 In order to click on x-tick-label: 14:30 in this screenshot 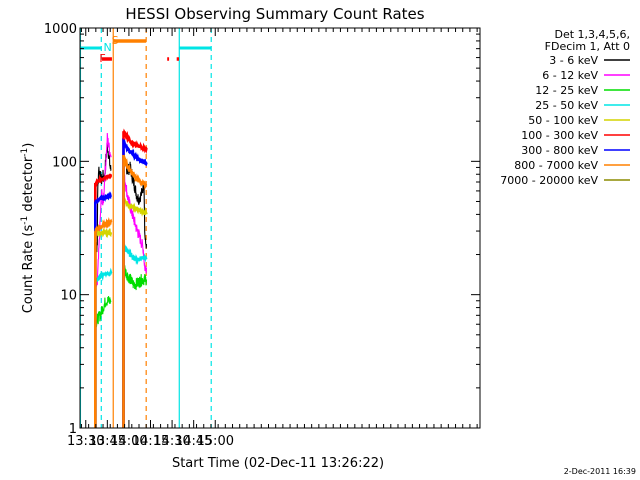, I will do `click(171, 441)`.